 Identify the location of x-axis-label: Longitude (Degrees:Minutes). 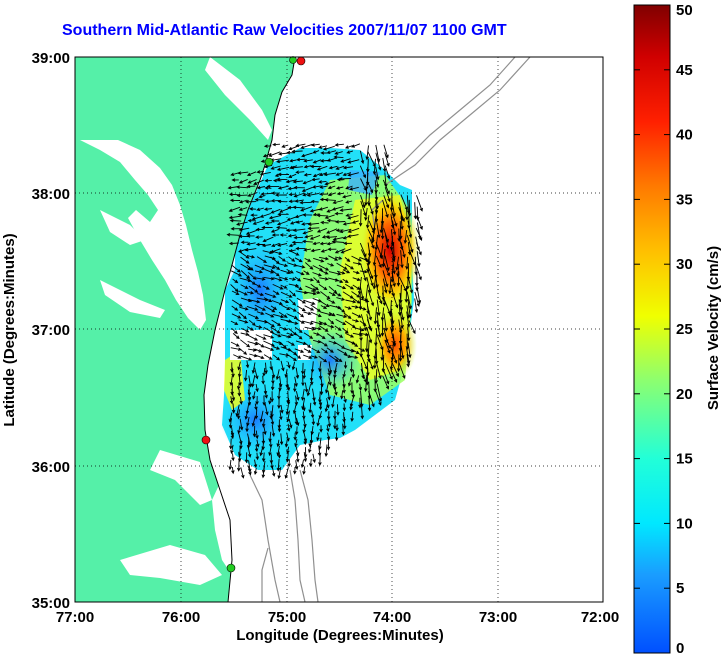
(340, 635).